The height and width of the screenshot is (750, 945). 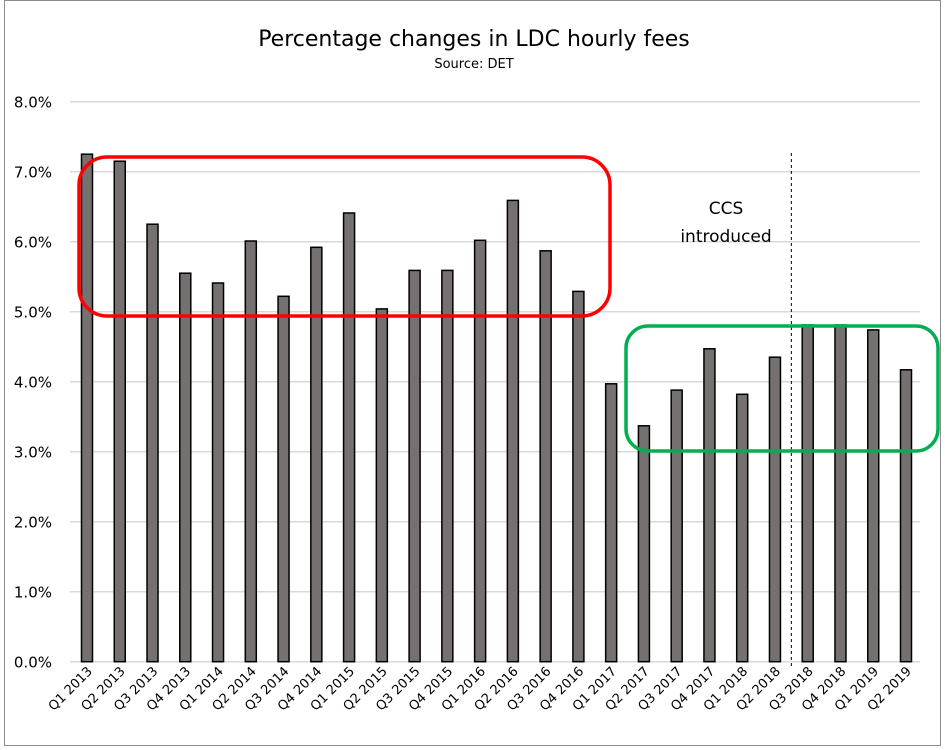 I want to click on bar-q4-2014, so click(x=316, y=454).